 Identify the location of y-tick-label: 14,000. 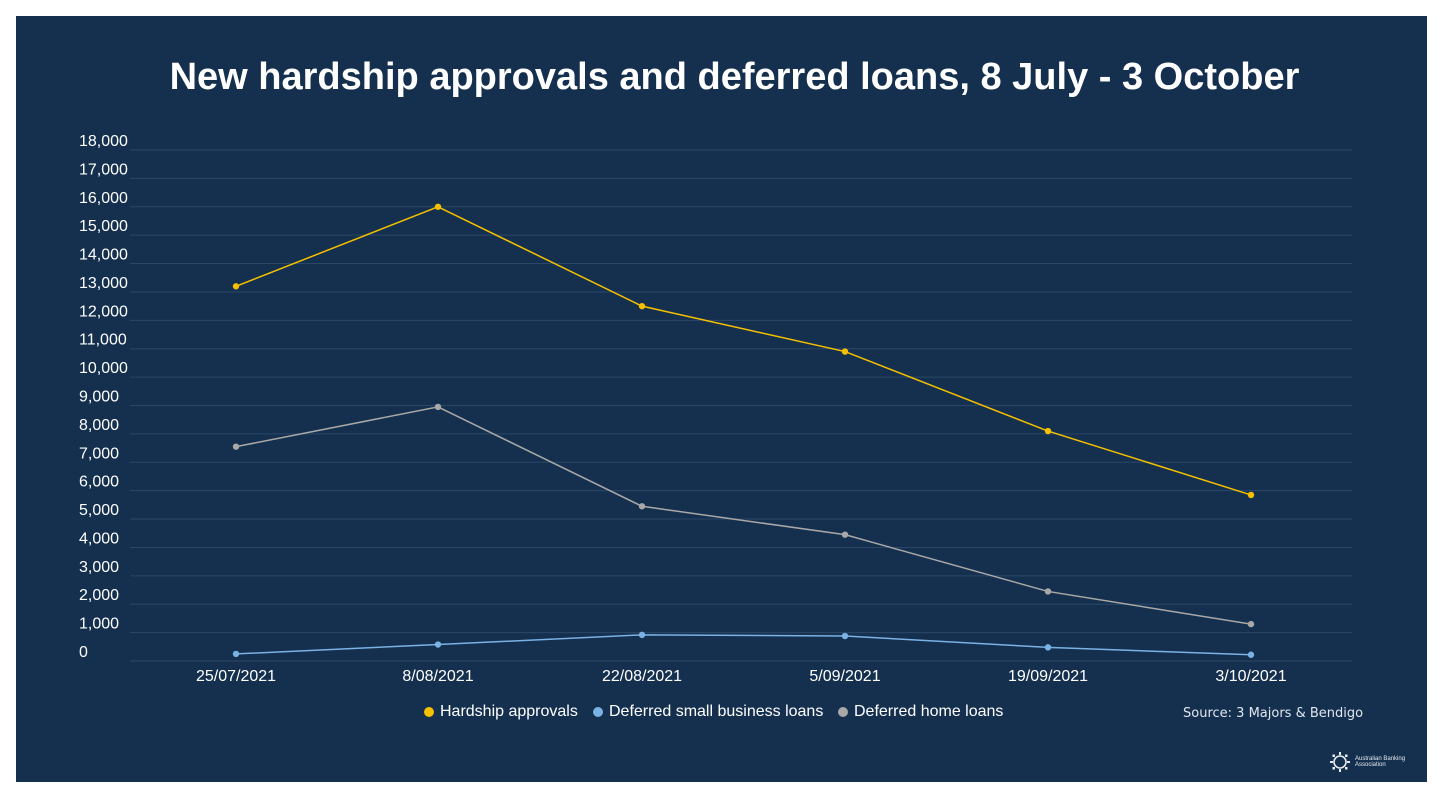
(103, 255).